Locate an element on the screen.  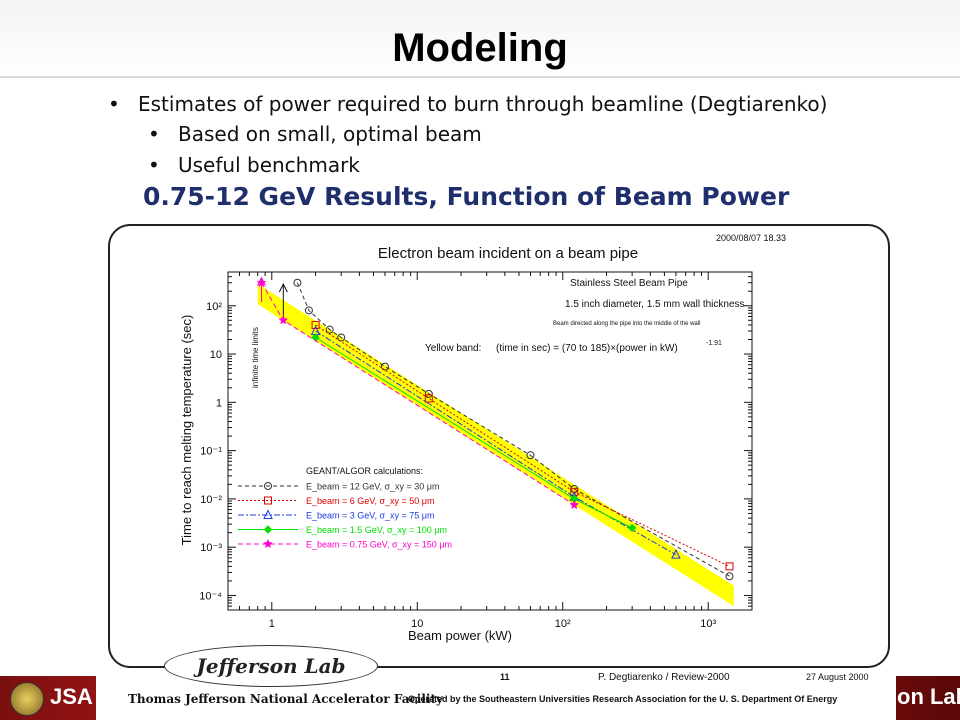
legend-label: E_beam = 0.75 GeV, σ_xy = 150 μm is located at coordinates (379, 545).